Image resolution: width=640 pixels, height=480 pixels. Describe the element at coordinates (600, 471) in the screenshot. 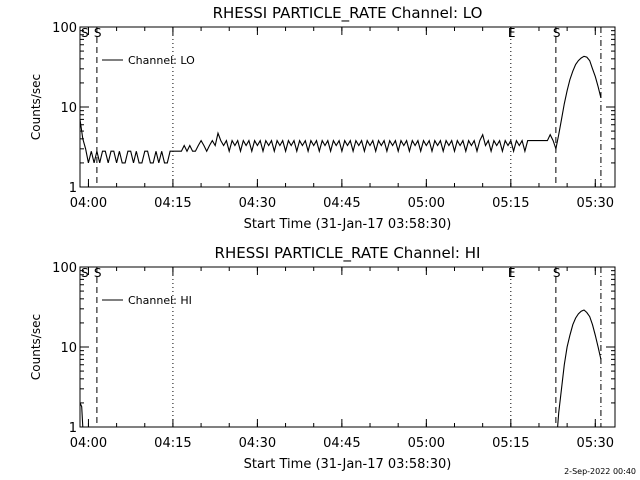

I see `footer-timestamp: 2-Sep-2022 00:40` at that location.